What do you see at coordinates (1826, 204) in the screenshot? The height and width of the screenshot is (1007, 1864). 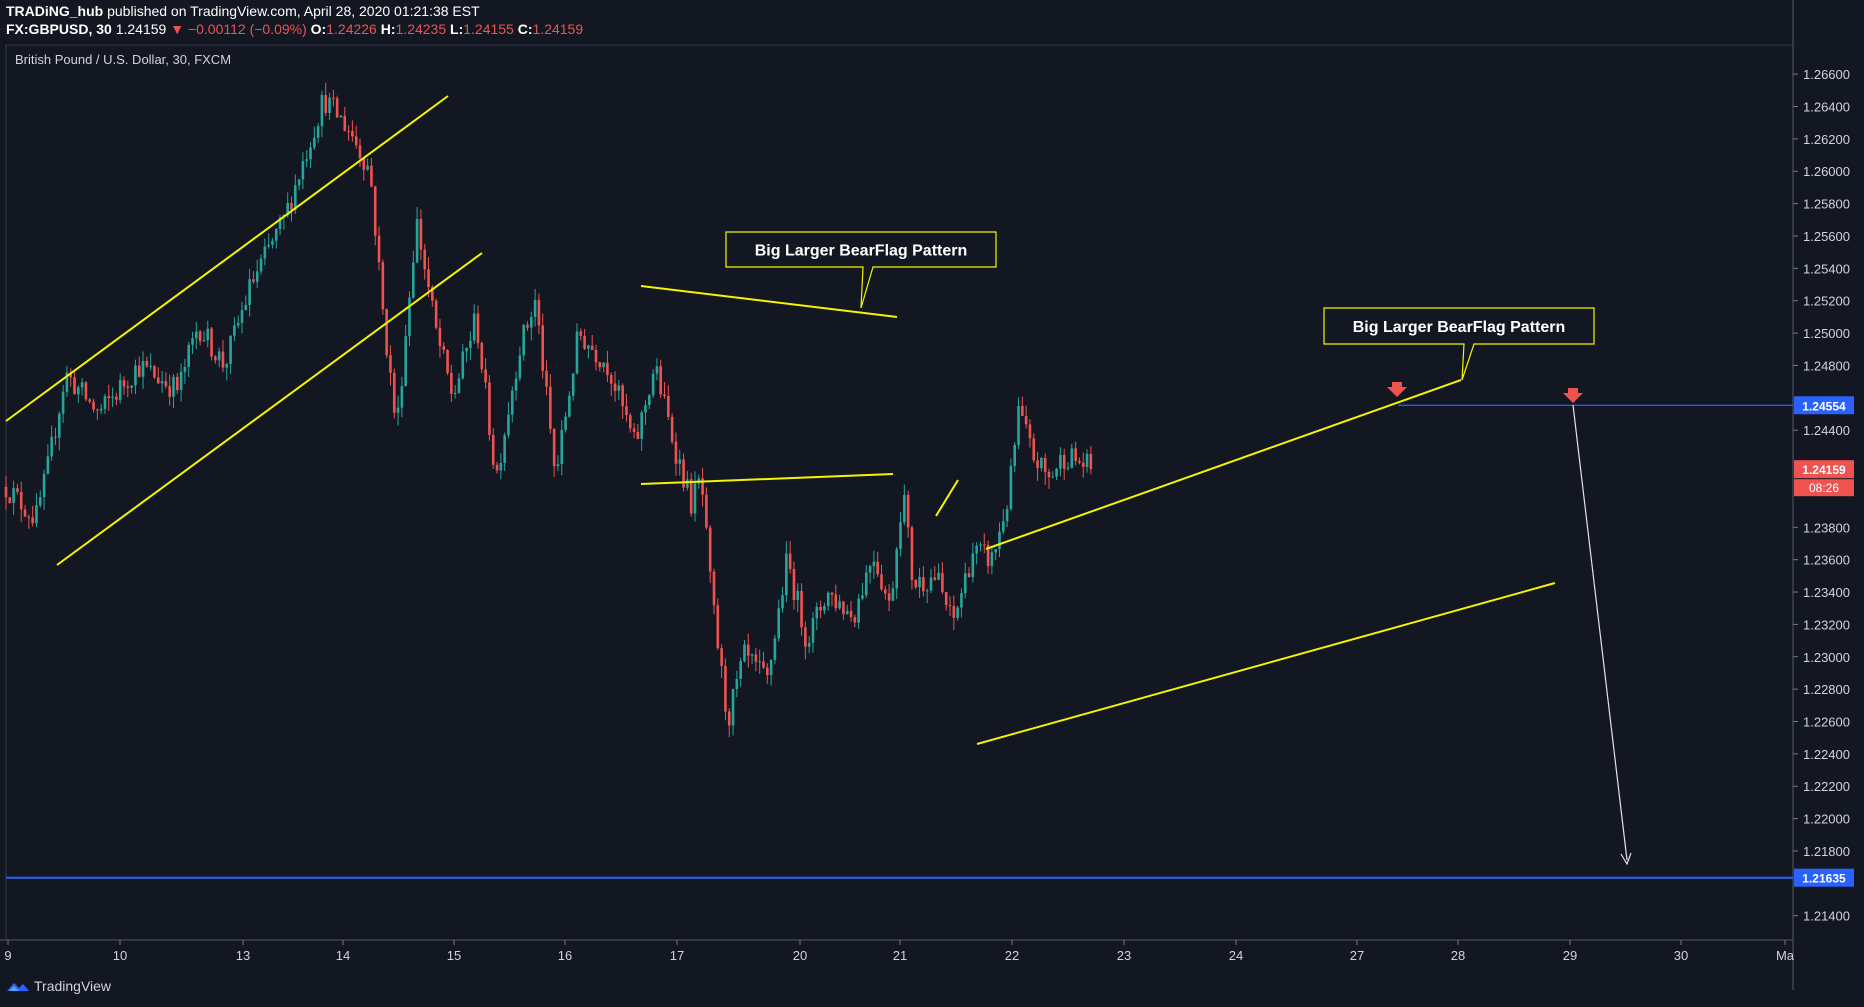 I see `y-tick-label: 1.25800` at bounding box center [1826, 204].